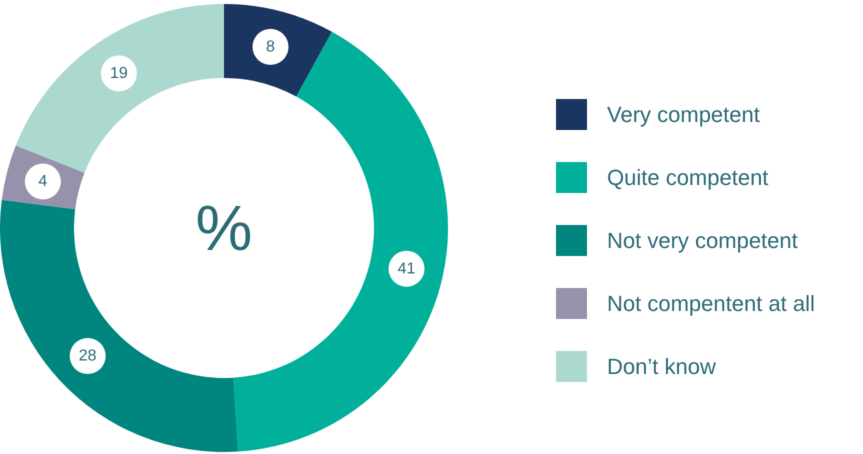 The image size is (863, 454). I want to click on data-label: 4, so click(43, 181).